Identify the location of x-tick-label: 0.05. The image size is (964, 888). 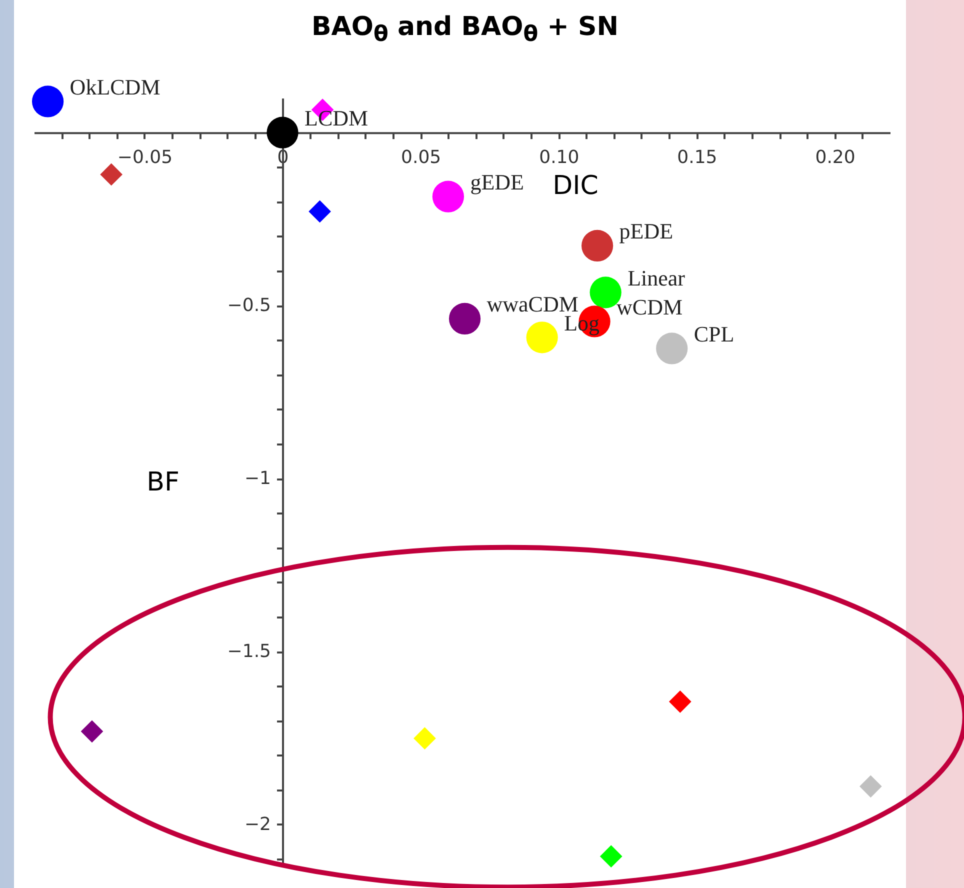
(421, 157).